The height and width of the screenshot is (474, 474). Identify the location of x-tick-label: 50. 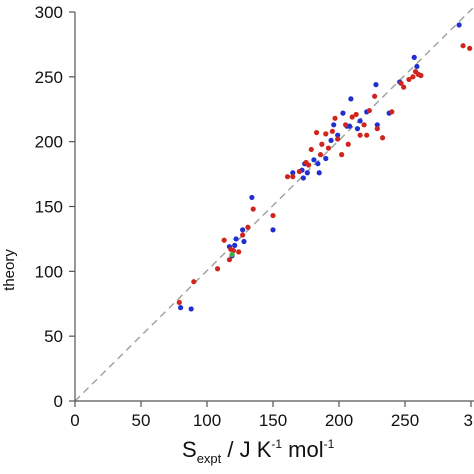
(141, 420).